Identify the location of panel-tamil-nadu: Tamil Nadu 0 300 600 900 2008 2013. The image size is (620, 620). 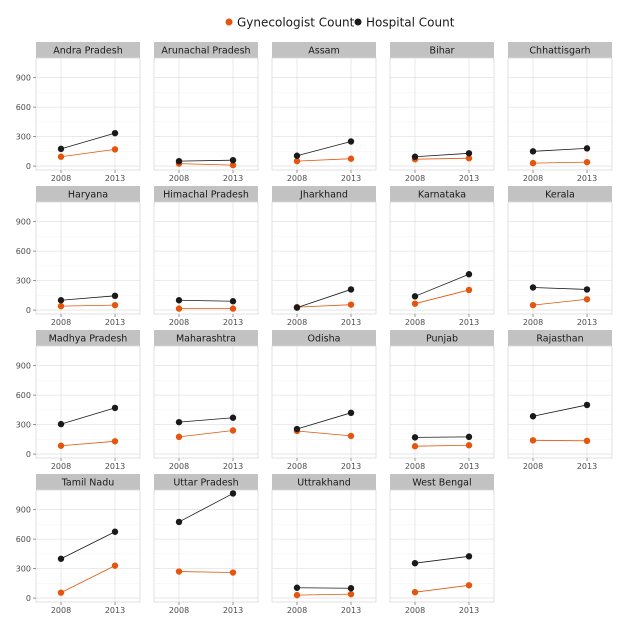
(78, 544).